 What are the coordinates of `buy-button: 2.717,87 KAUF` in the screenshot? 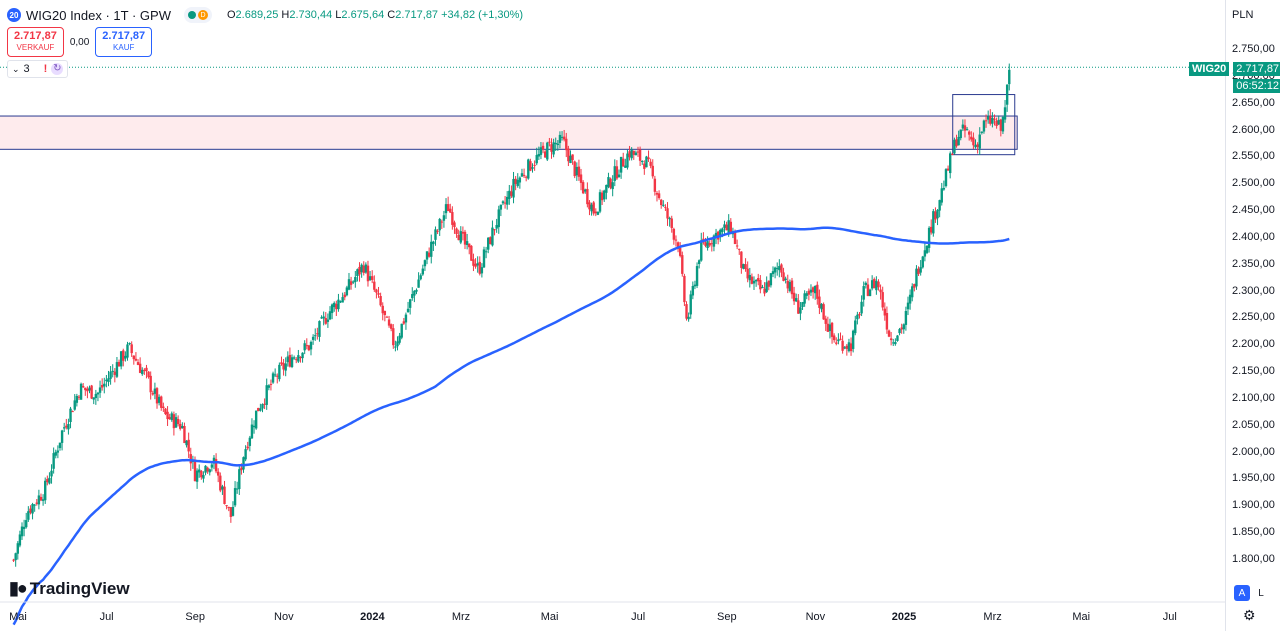 It's located at (124, 42).